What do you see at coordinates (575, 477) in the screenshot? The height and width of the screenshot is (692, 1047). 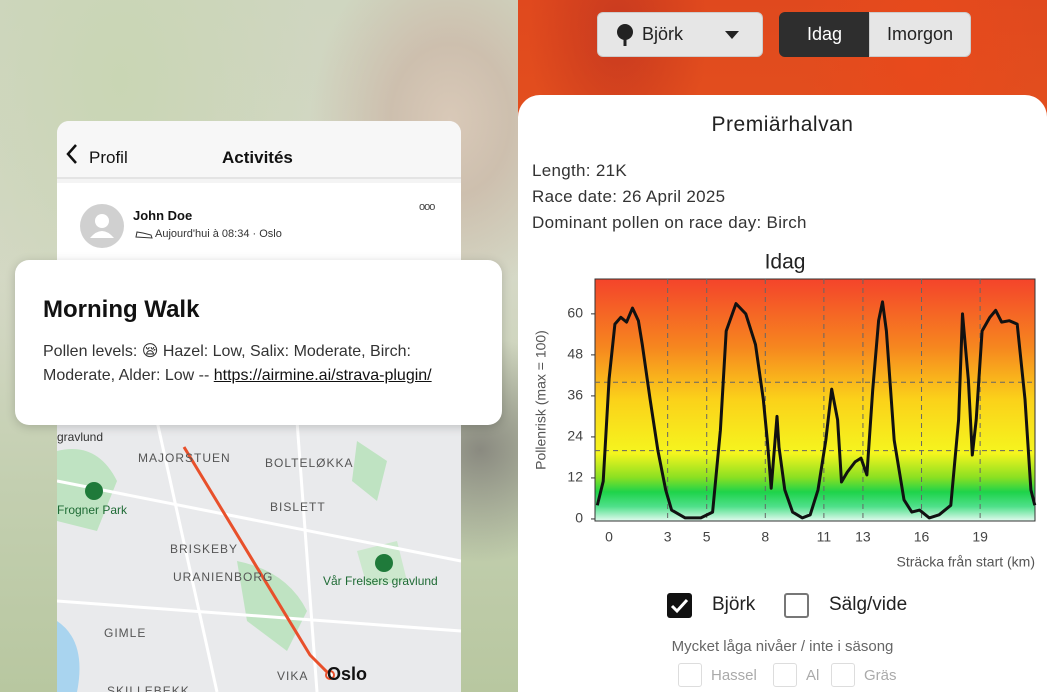 I see `y-tick-label: 12` at bounding box center [575, 477].